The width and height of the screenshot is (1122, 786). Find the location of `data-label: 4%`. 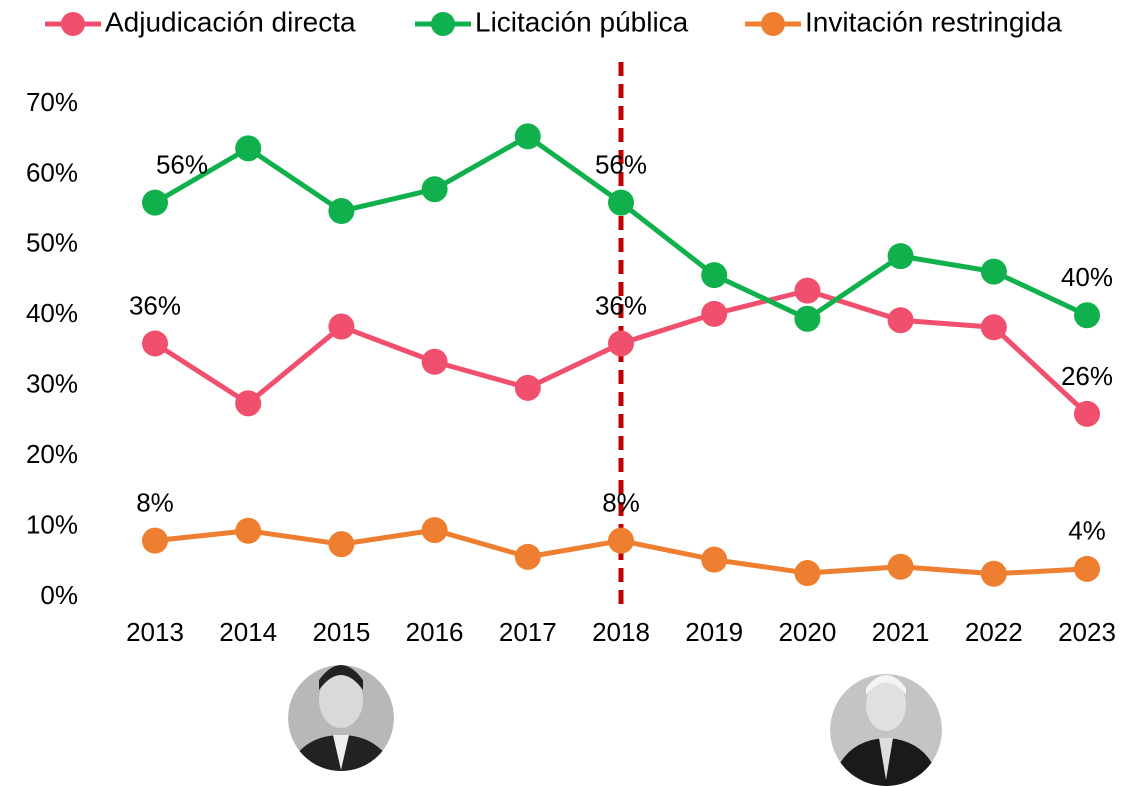

data-label: 4% is located at coordinates (1087, 531).